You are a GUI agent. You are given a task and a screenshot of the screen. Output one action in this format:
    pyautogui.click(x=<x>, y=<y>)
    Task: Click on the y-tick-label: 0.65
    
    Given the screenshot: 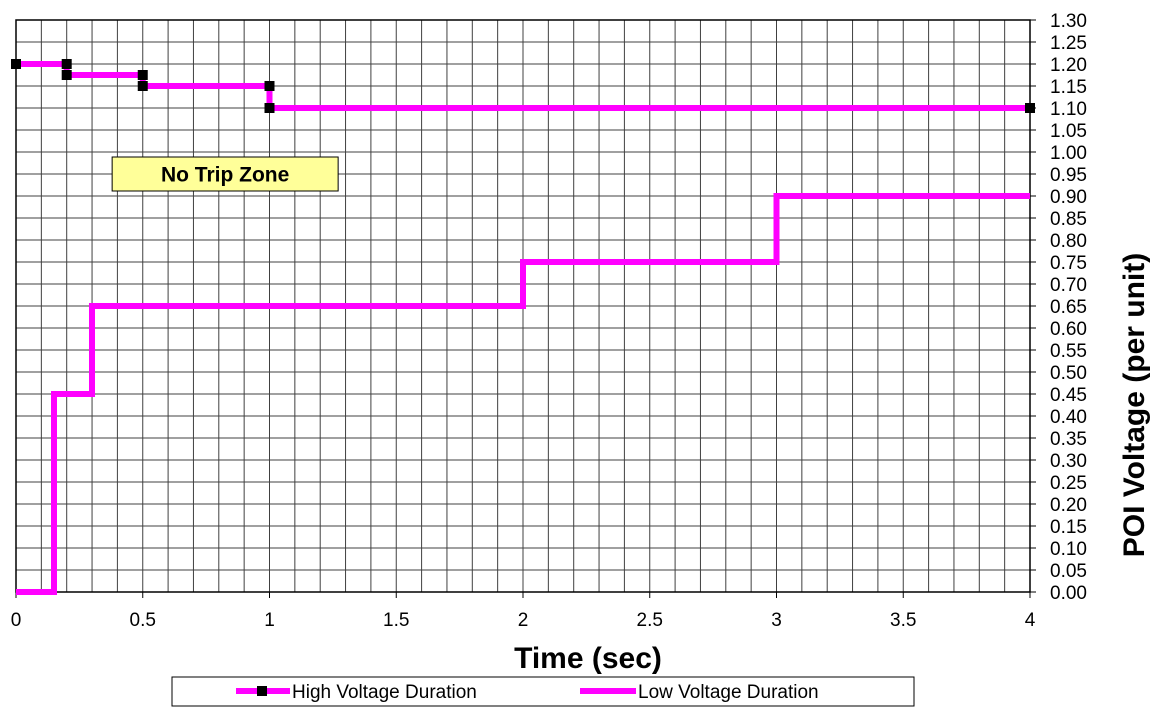 What is the action you would take?
    pyautogui.click(x=1068, y=307)
    